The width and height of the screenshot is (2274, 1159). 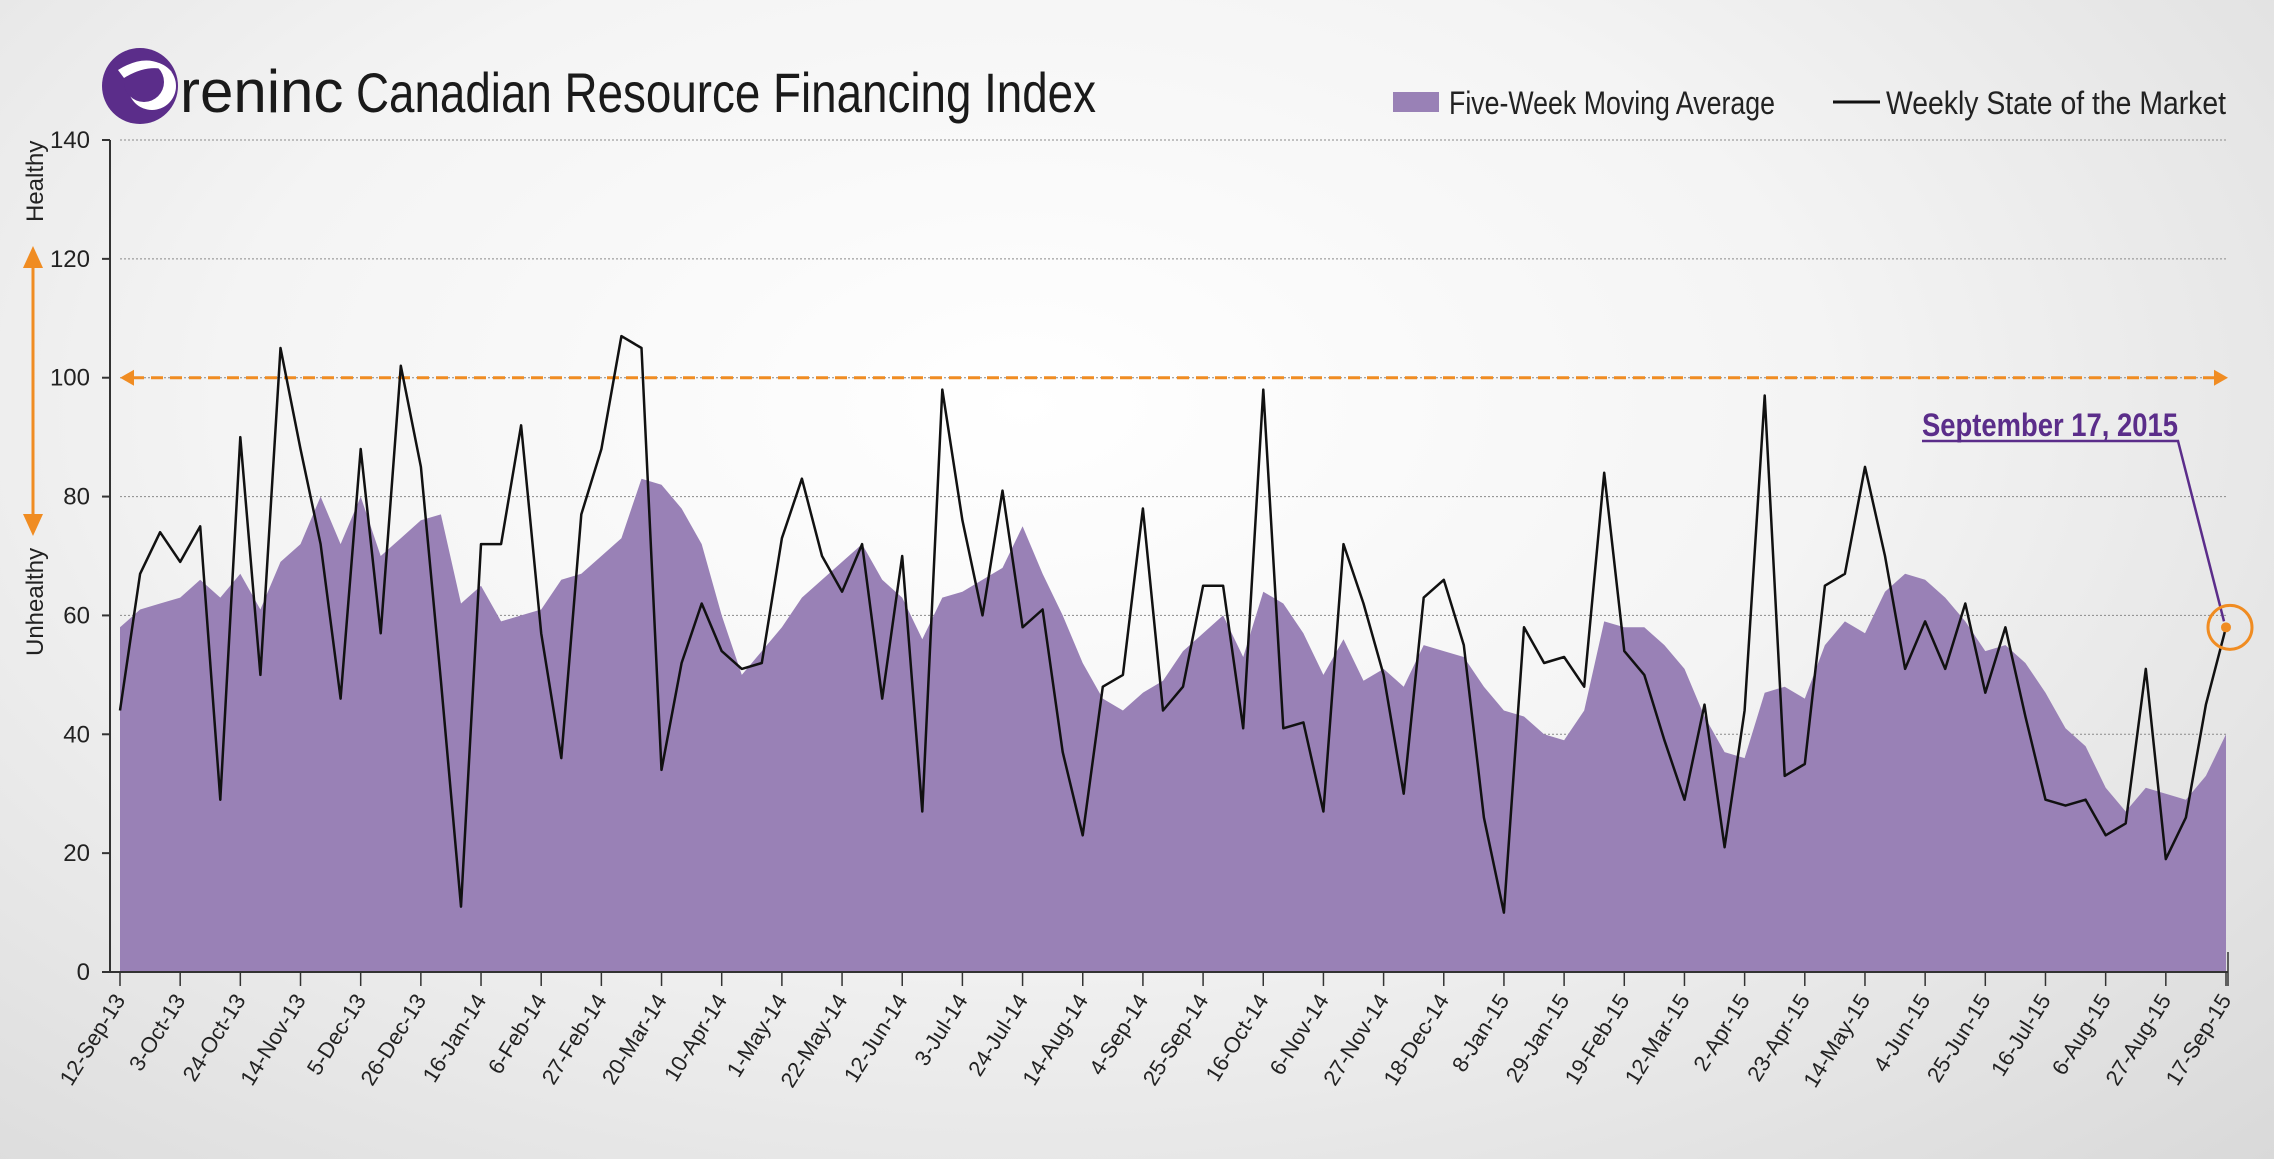 I want to click on annotation-highlight-circle, so click(x=2230, y=627).